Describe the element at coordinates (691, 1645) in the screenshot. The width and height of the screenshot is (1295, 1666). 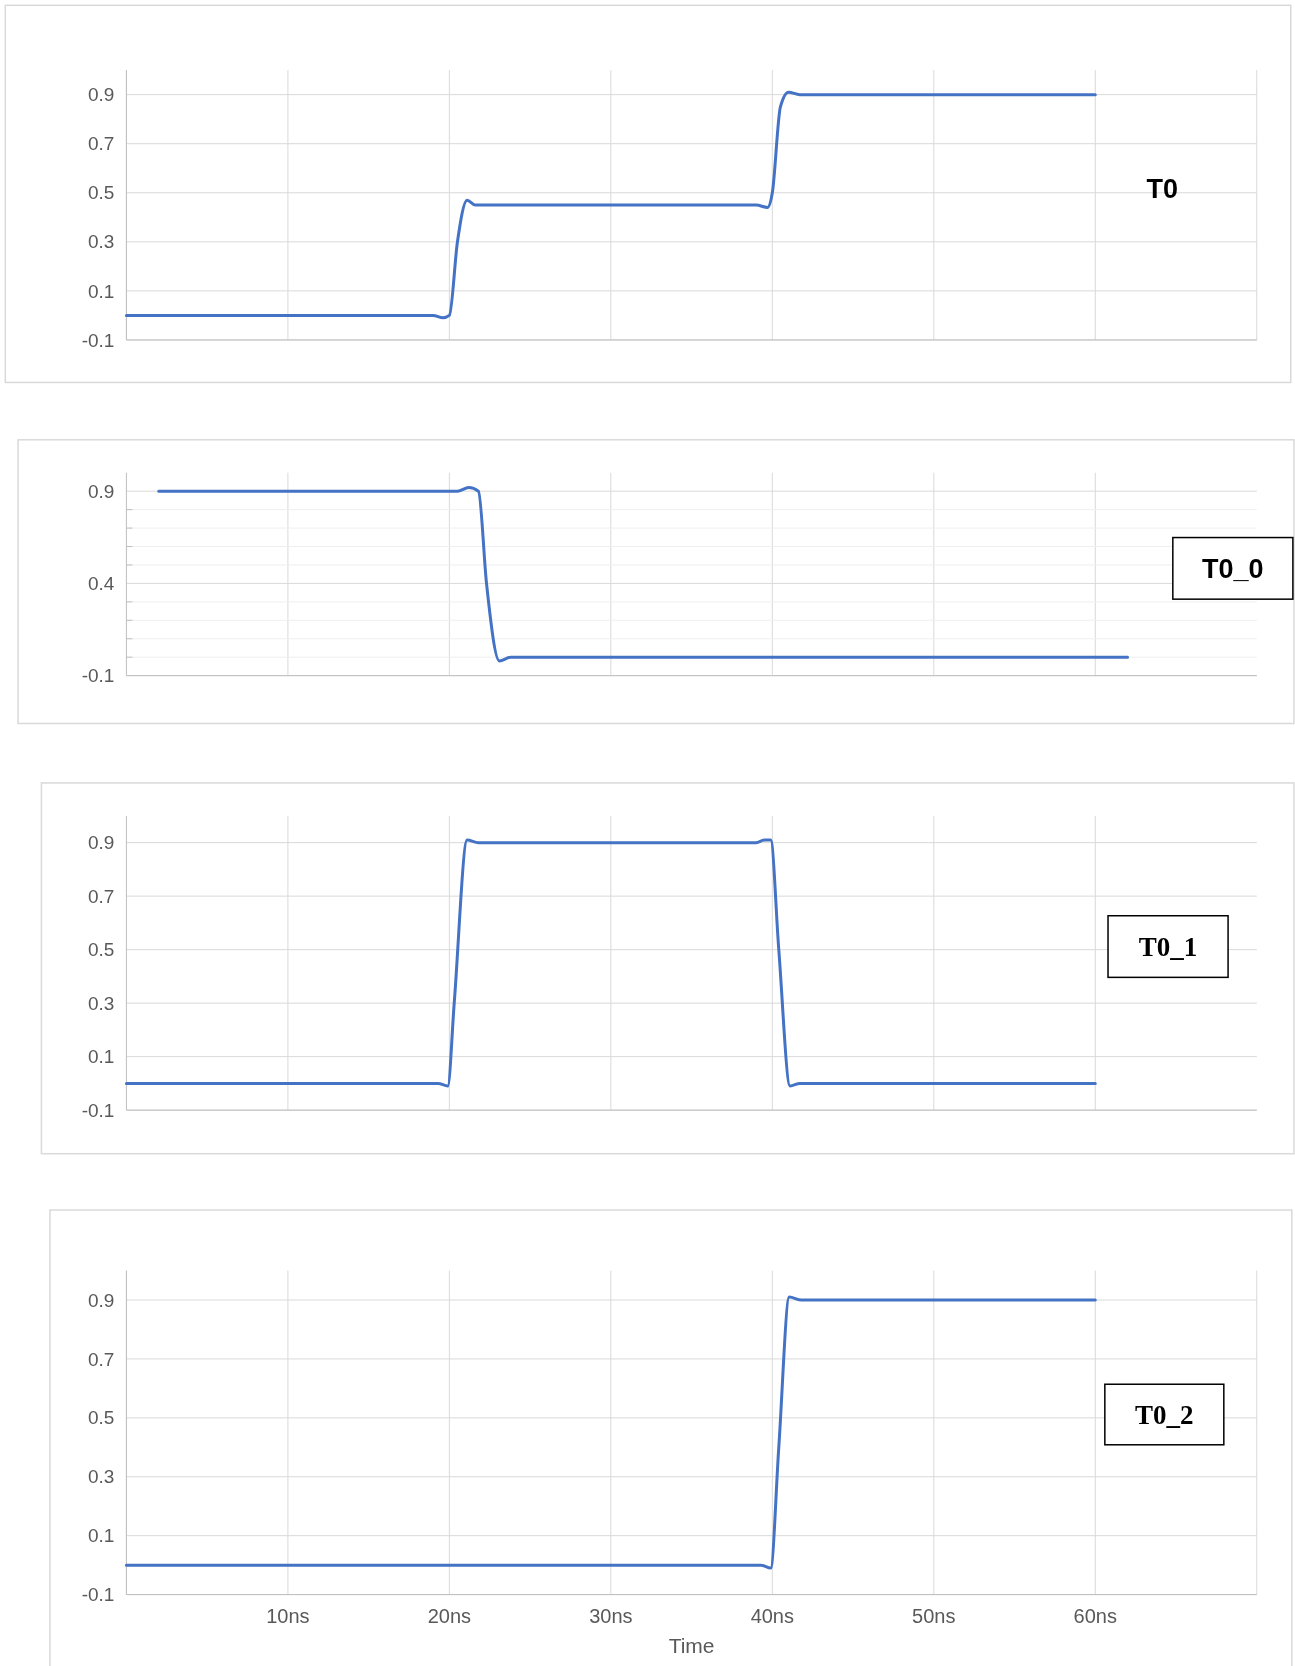
I see `x-axis-title: Time` at that location.